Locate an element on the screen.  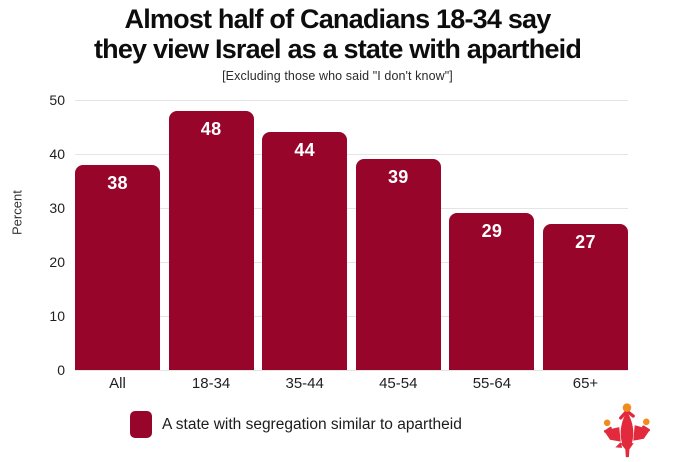
legend-swatch is located at coordinates (141, 424).